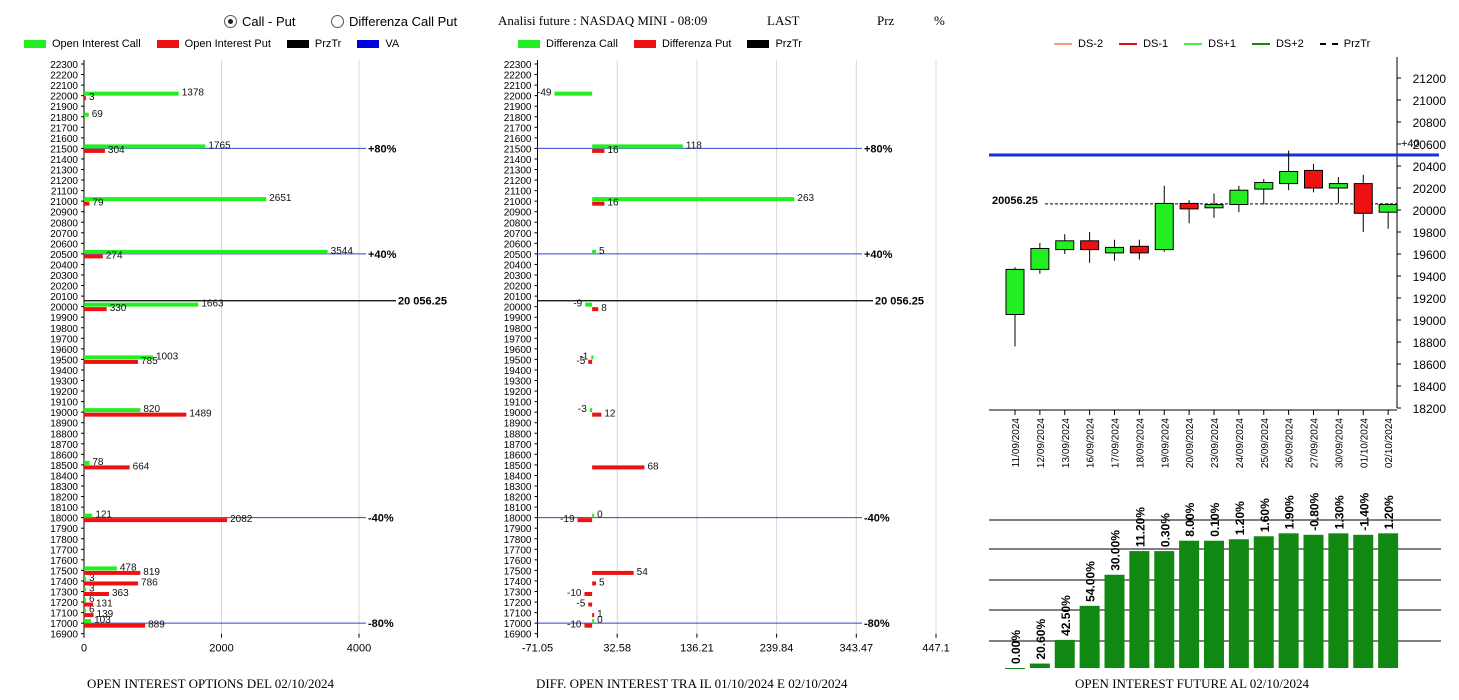 This screenshot has width=1459, height=700. I want to click on va-label: +40, so click(1410, 144).